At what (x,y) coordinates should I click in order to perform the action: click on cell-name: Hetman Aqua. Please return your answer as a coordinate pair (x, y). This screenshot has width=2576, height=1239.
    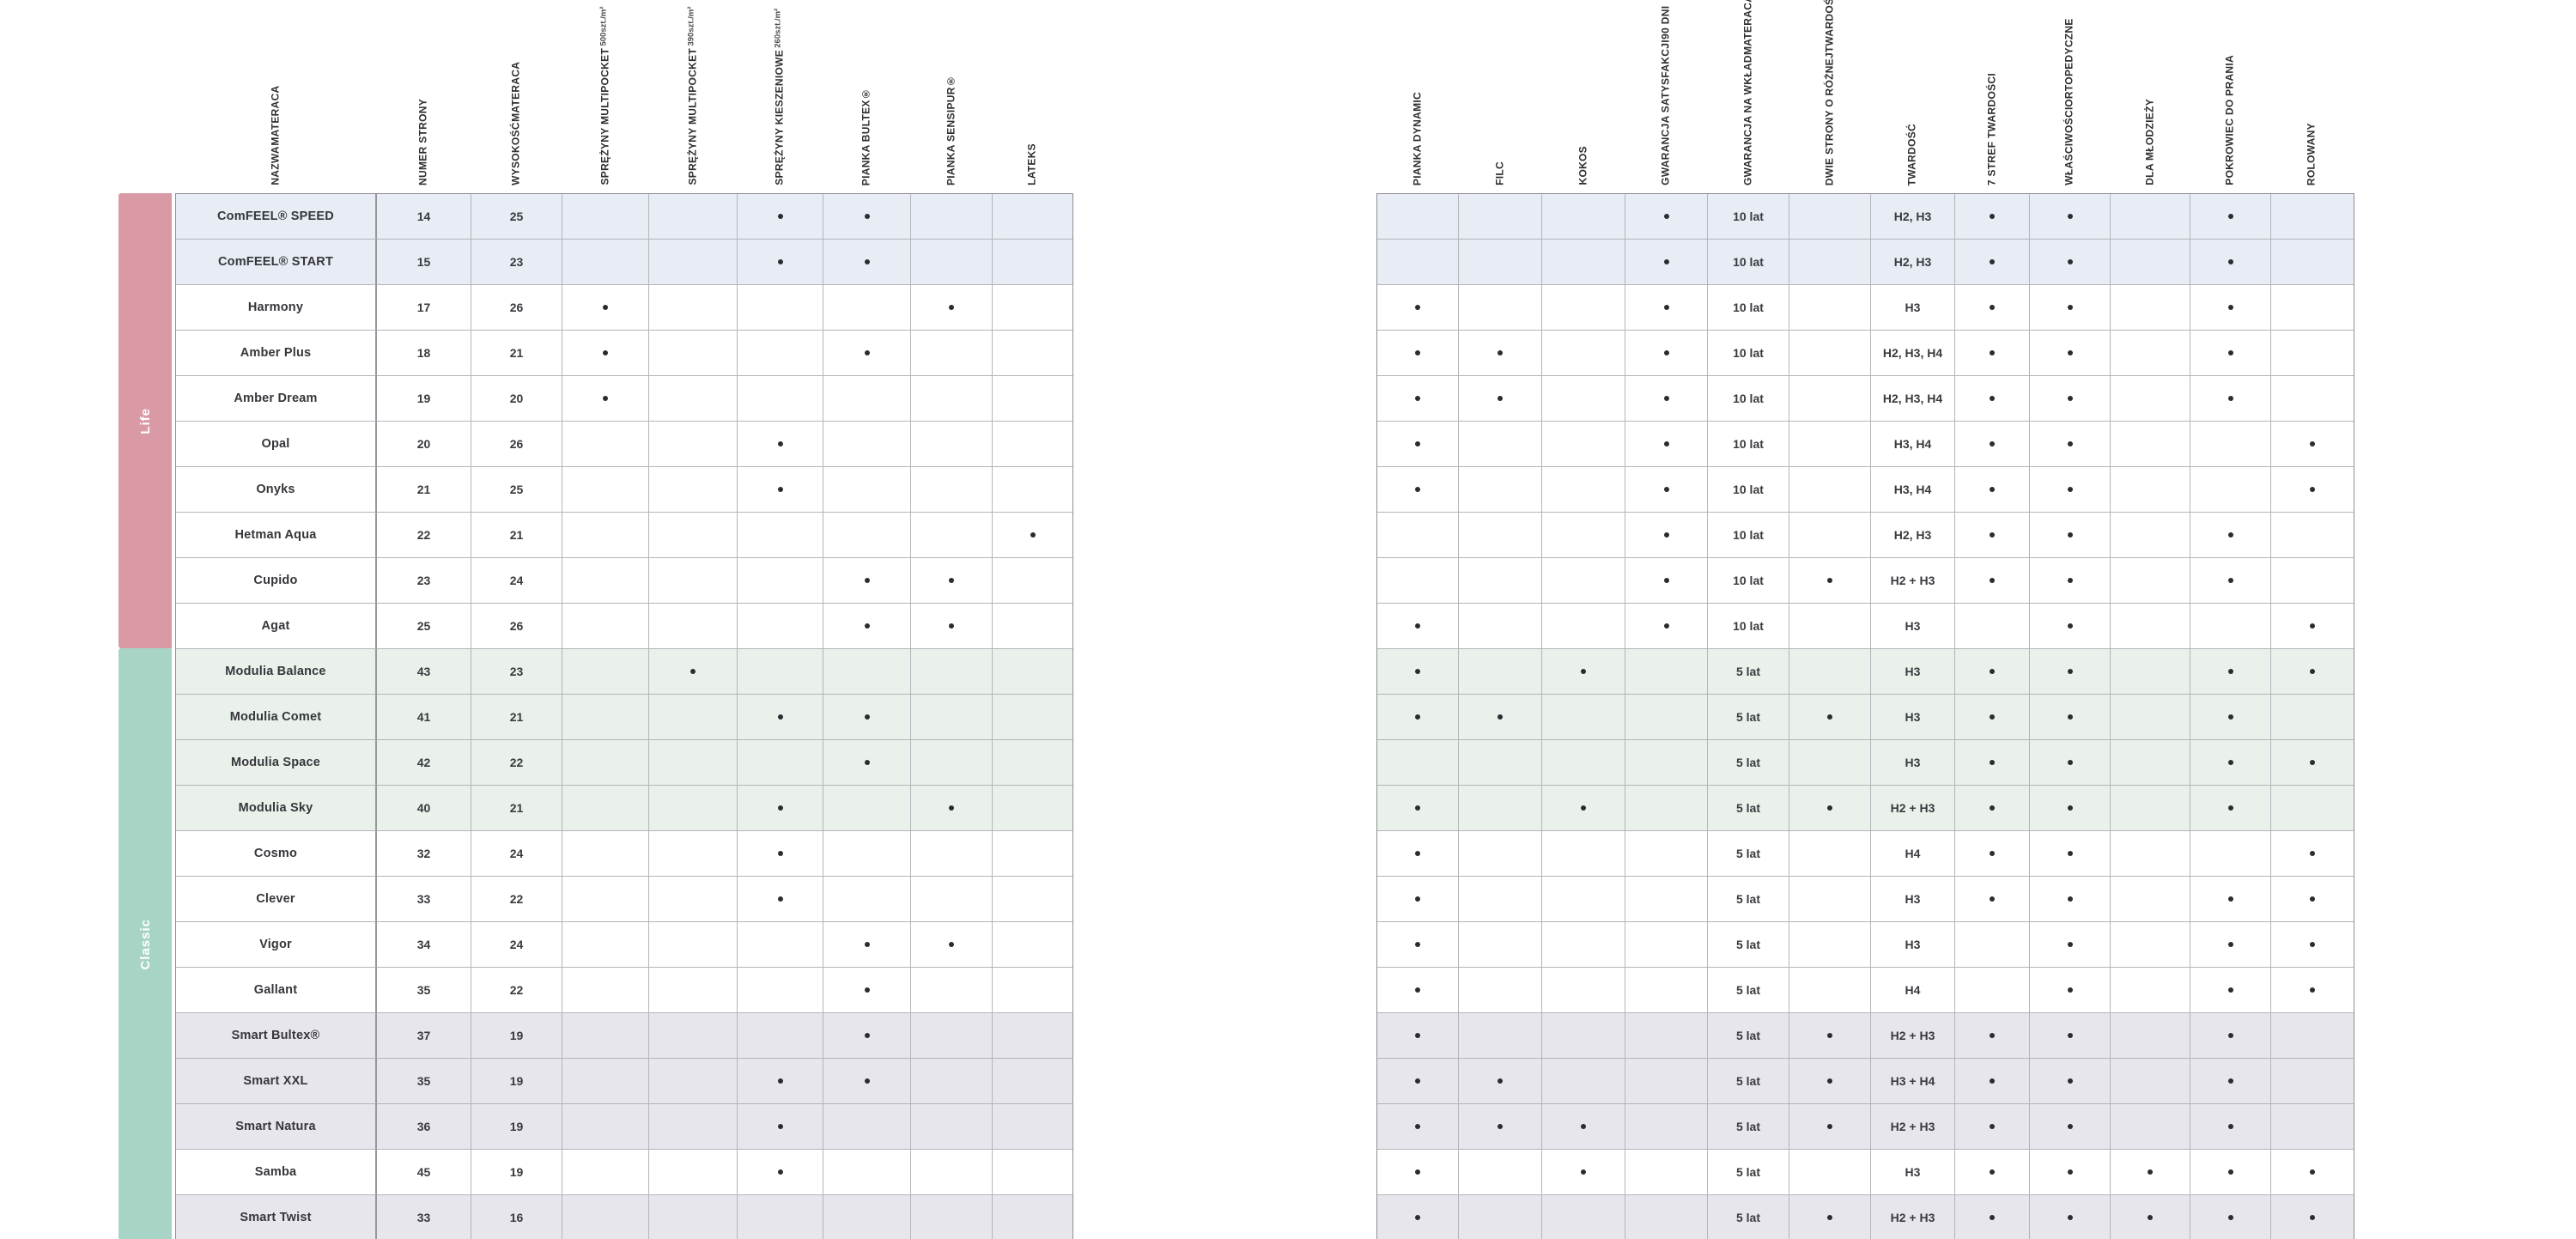
    Looking at the image, I should click on (276, 535).